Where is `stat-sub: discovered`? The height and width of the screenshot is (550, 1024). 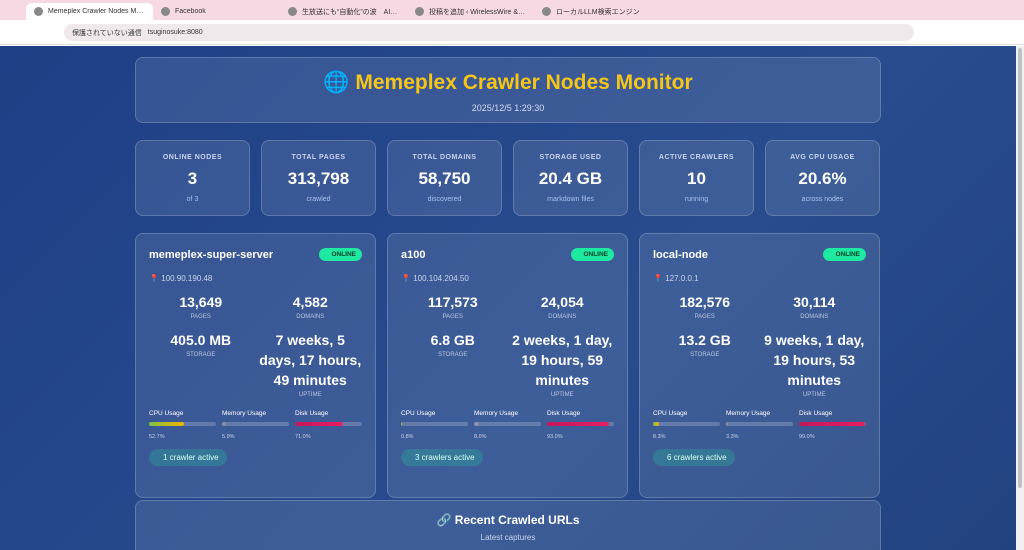
stat-sub: discovered is located at coordinates (444, 199).